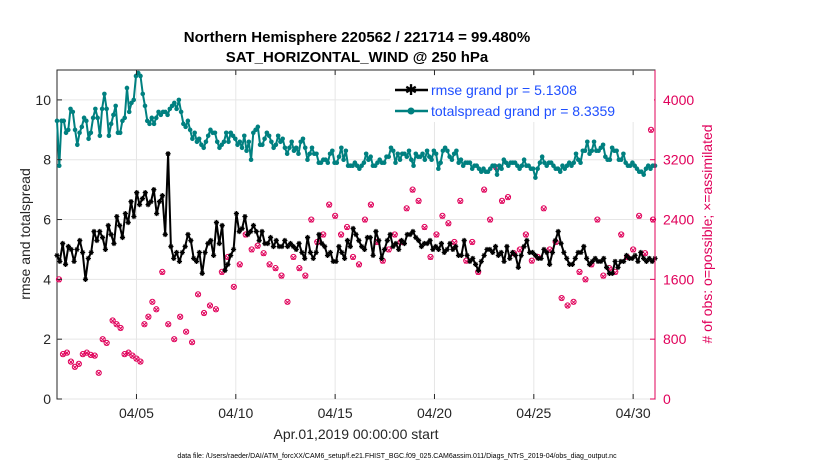 The height and width of the screenshot is (470, 830). What do you see at coordinates (678, 279) in the screenshot?
I see `y-right-tick-label: 1600` at bounding box center [678, 279].